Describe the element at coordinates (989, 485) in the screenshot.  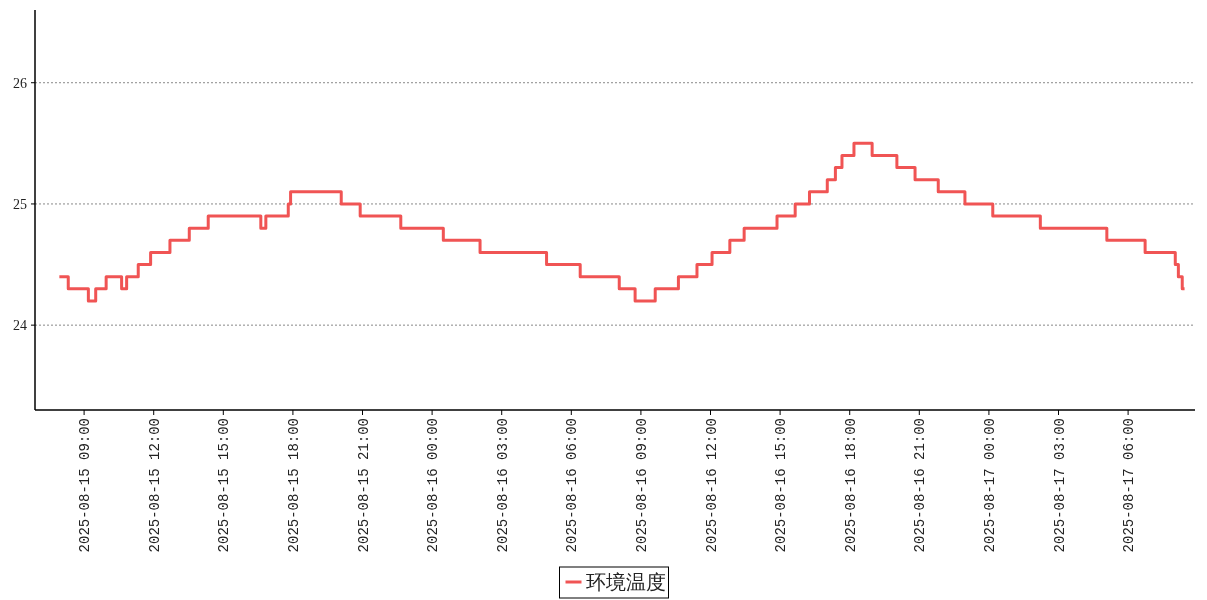
I see `x-tick-label: 2025-08-17 00:00` at that location.